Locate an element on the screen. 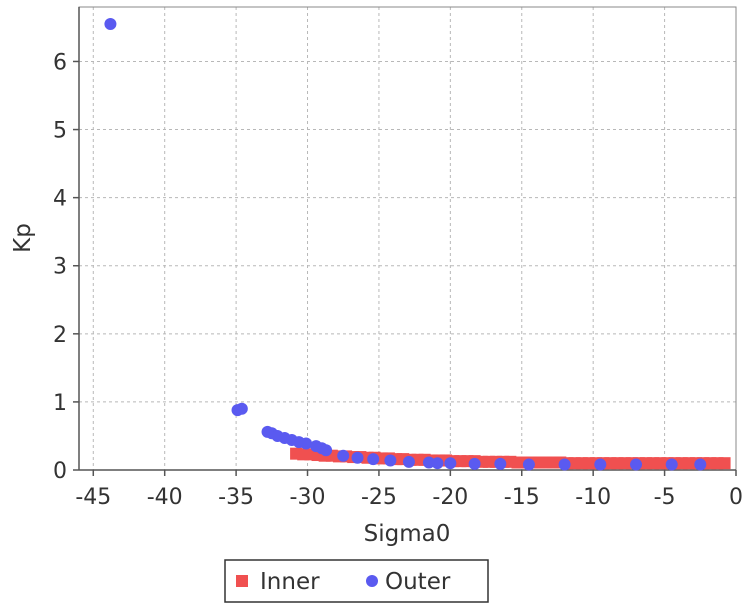 The image size is (745, 609). y-tick-label: 3 is located at coordinates (60, 267).